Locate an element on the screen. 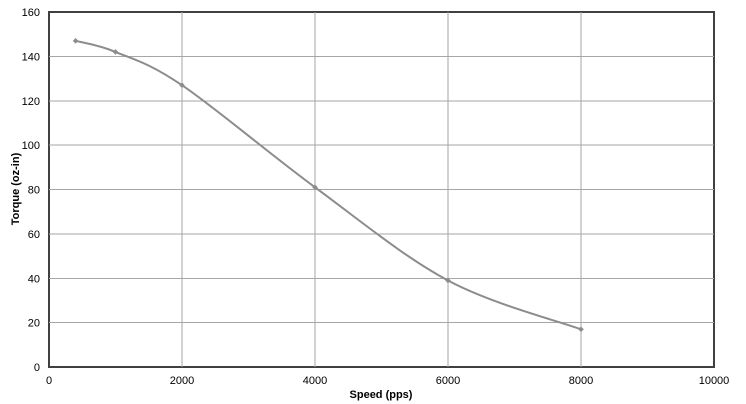 The width and height of the screenshot is (746, 404). y-tick-label: 140 is located at coordinates (31, 57).